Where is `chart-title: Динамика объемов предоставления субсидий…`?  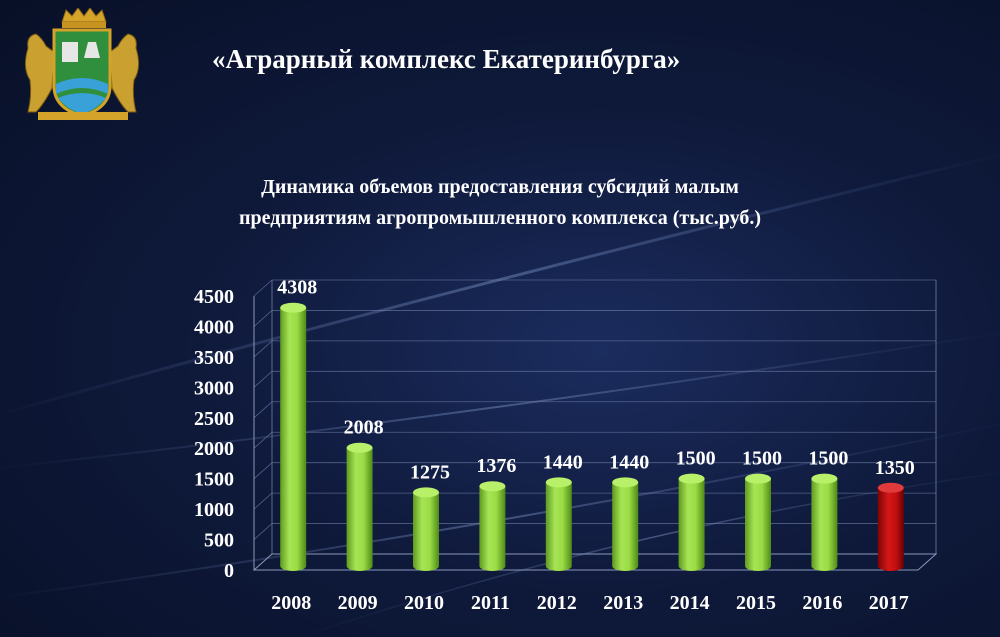 chart-title: Динамика объемов предоставления субсидий… is located at coordinates (500, 202).